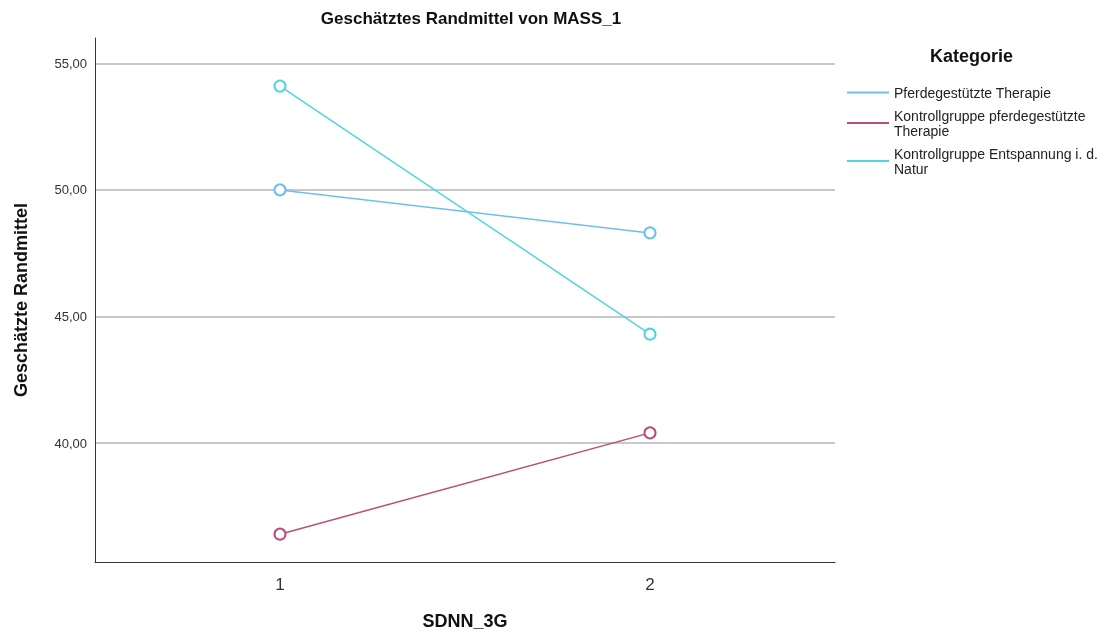 The image size is (1115, 644). I want to click on x-axis-title: SDNN_3G, so click(465, 621).